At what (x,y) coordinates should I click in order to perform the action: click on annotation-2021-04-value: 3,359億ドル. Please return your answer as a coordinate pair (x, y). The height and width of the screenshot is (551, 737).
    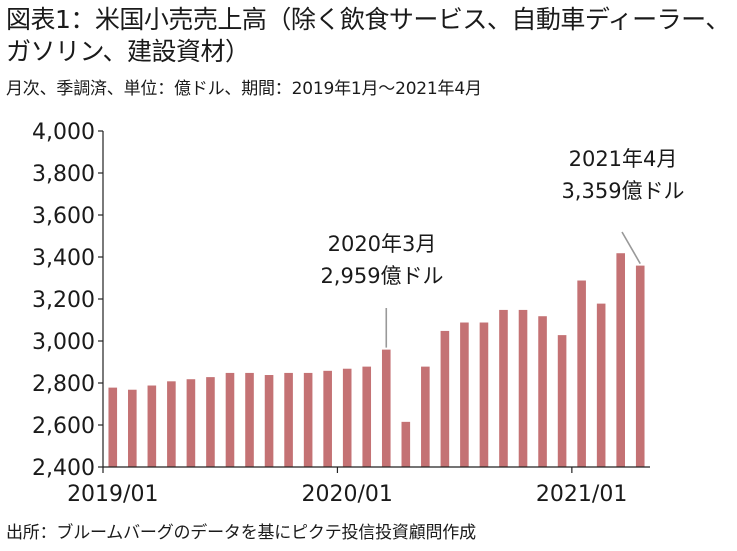
    Looking at the image, I should click on (622, 191).